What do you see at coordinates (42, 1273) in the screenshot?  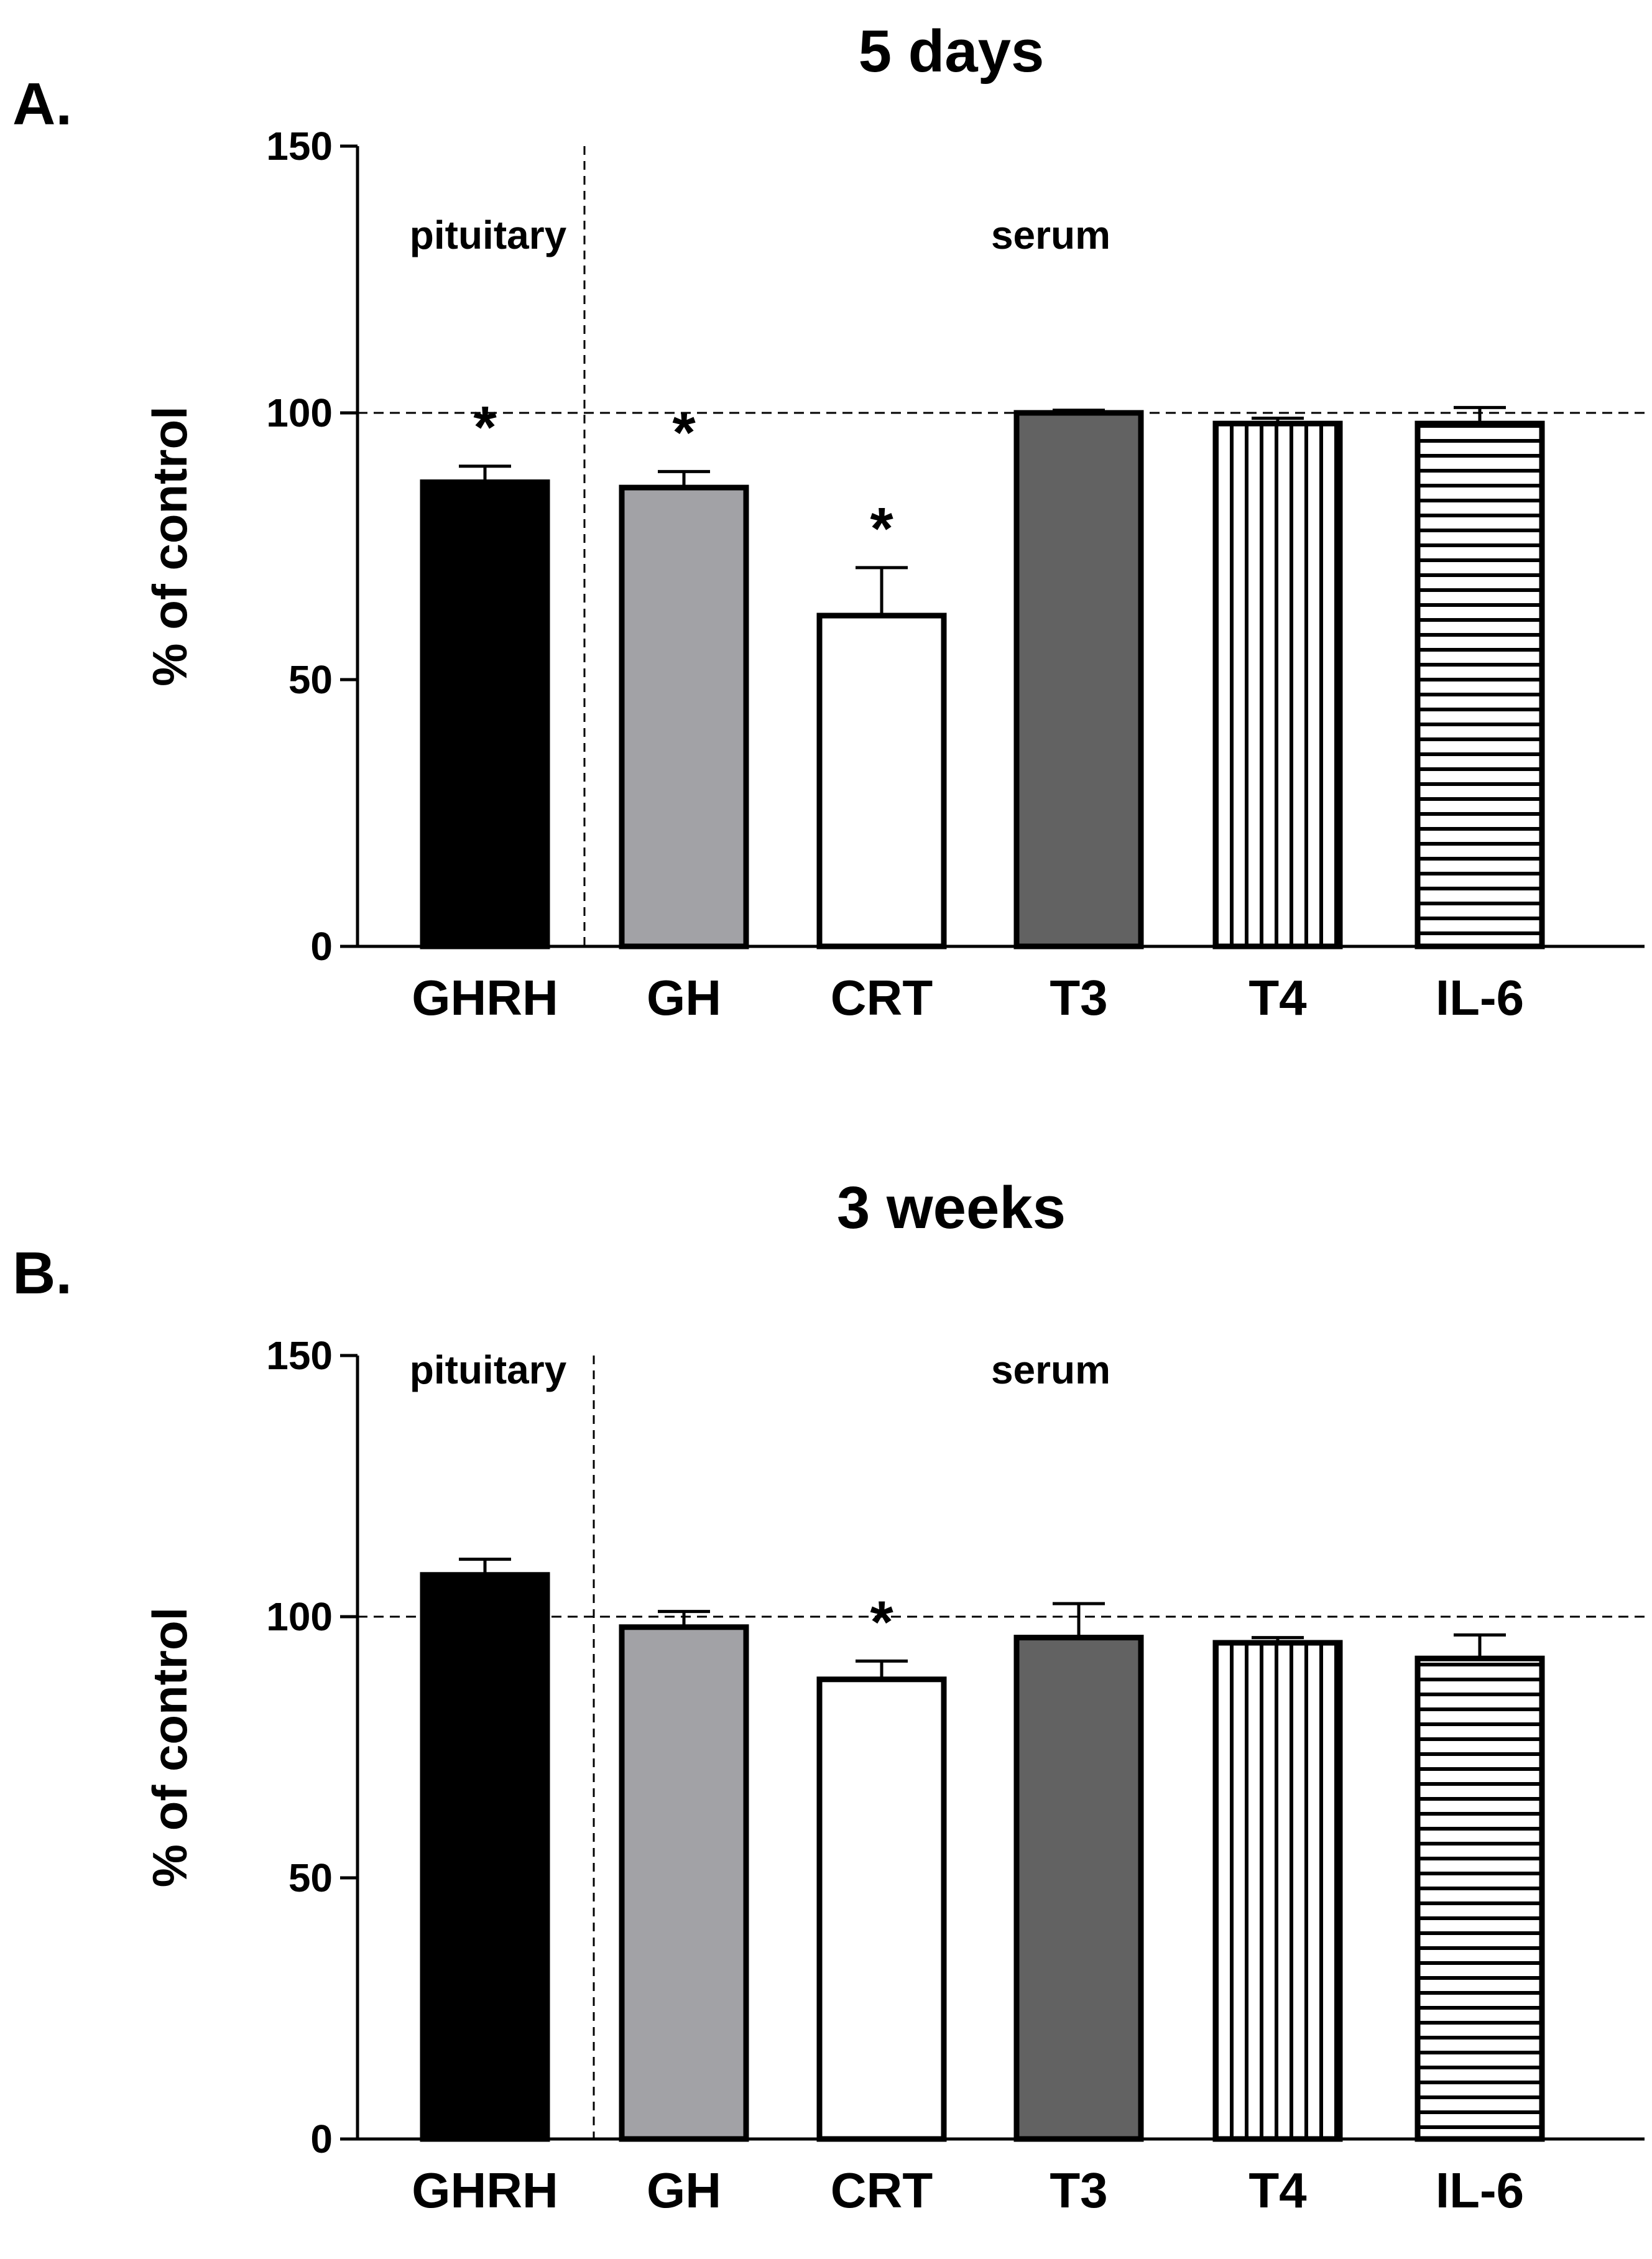 I see `panel-letter: B.` at bounding box center [42, 1273].